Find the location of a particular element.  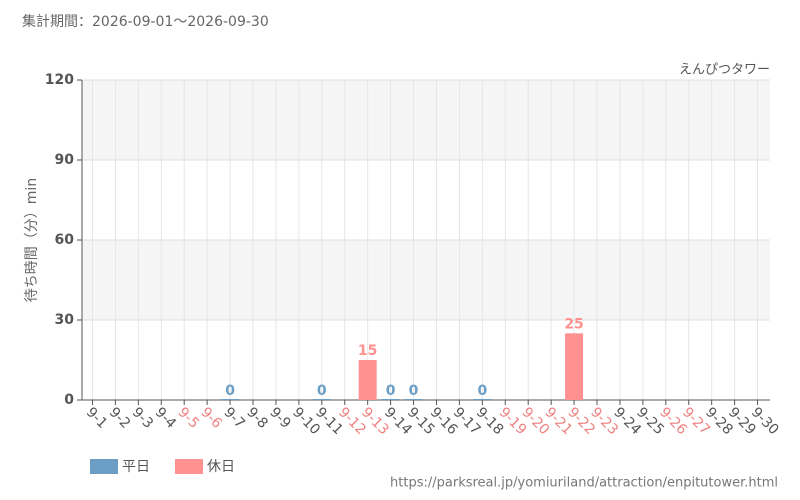

x-tick-label: 9-6 is located at coordinates (211, 418).